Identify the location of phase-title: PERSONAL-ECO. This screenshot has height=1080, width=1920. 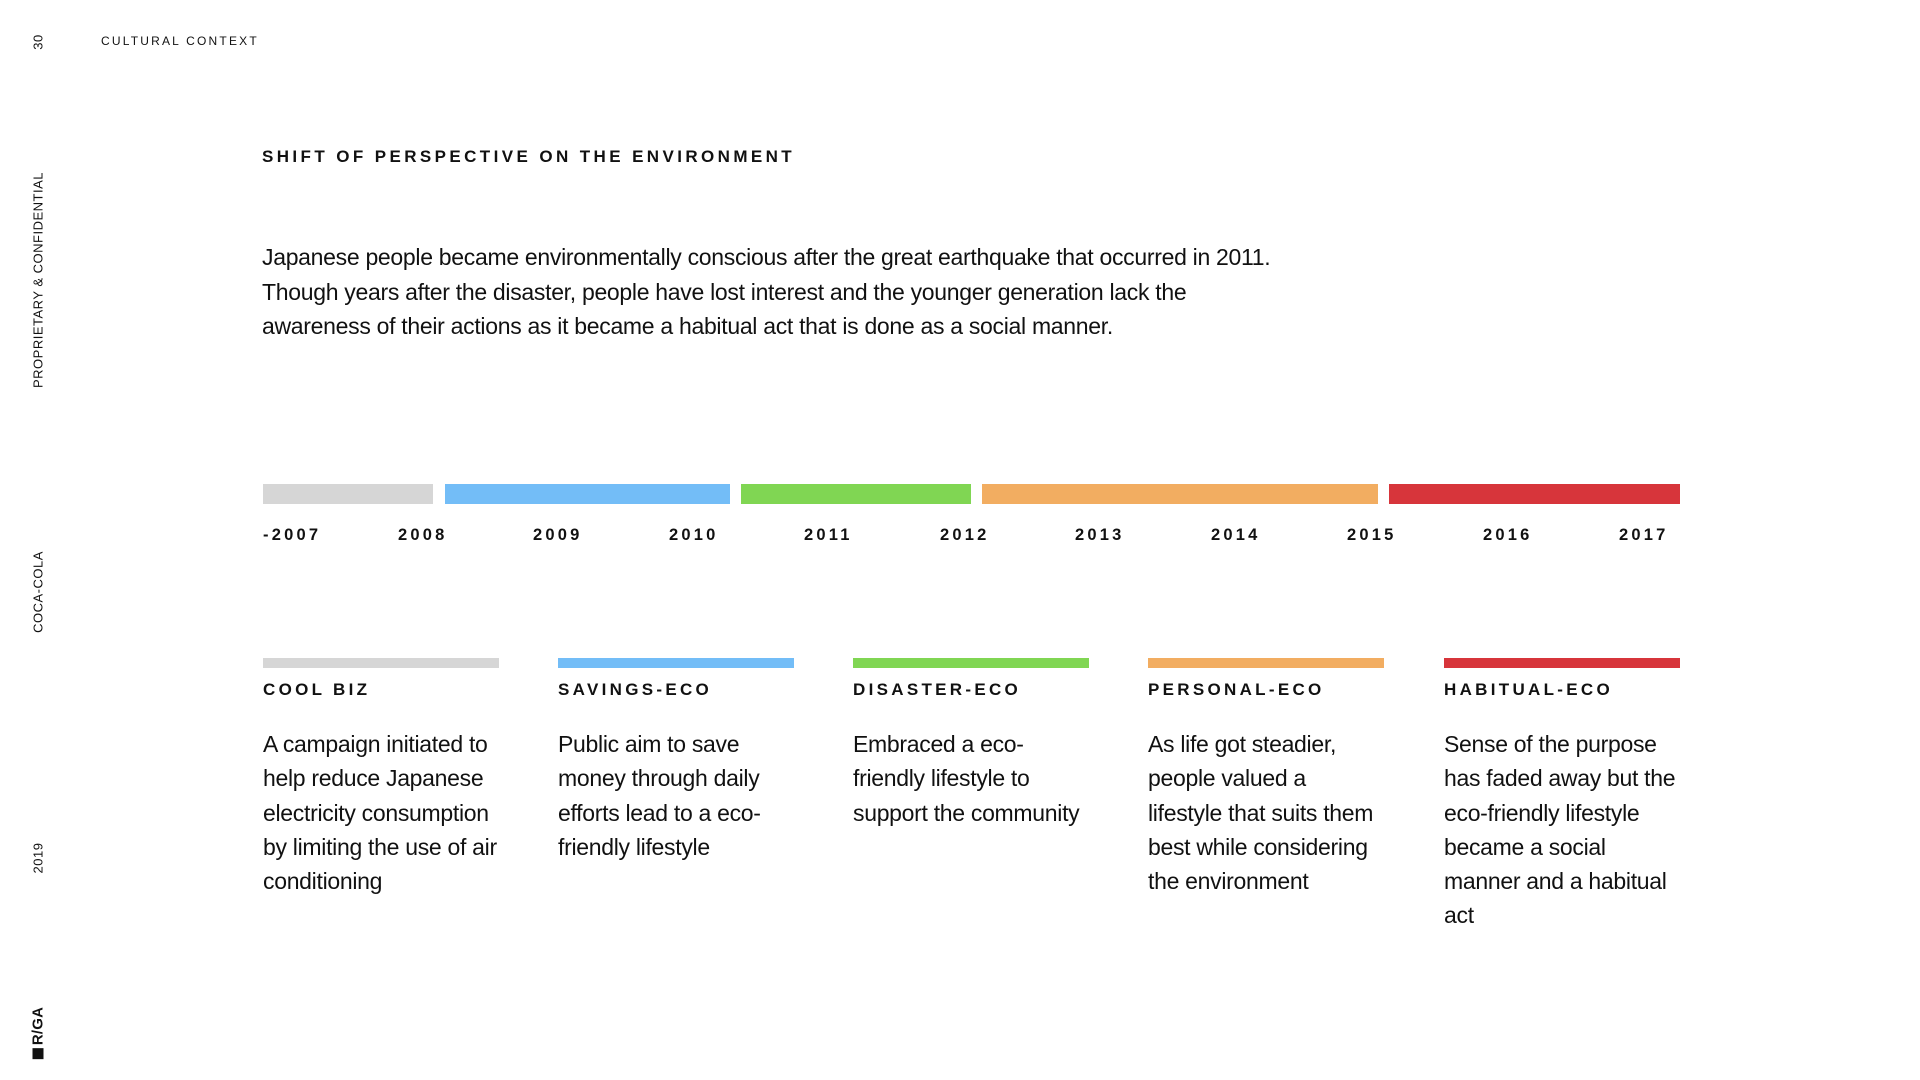
(1236, 689).